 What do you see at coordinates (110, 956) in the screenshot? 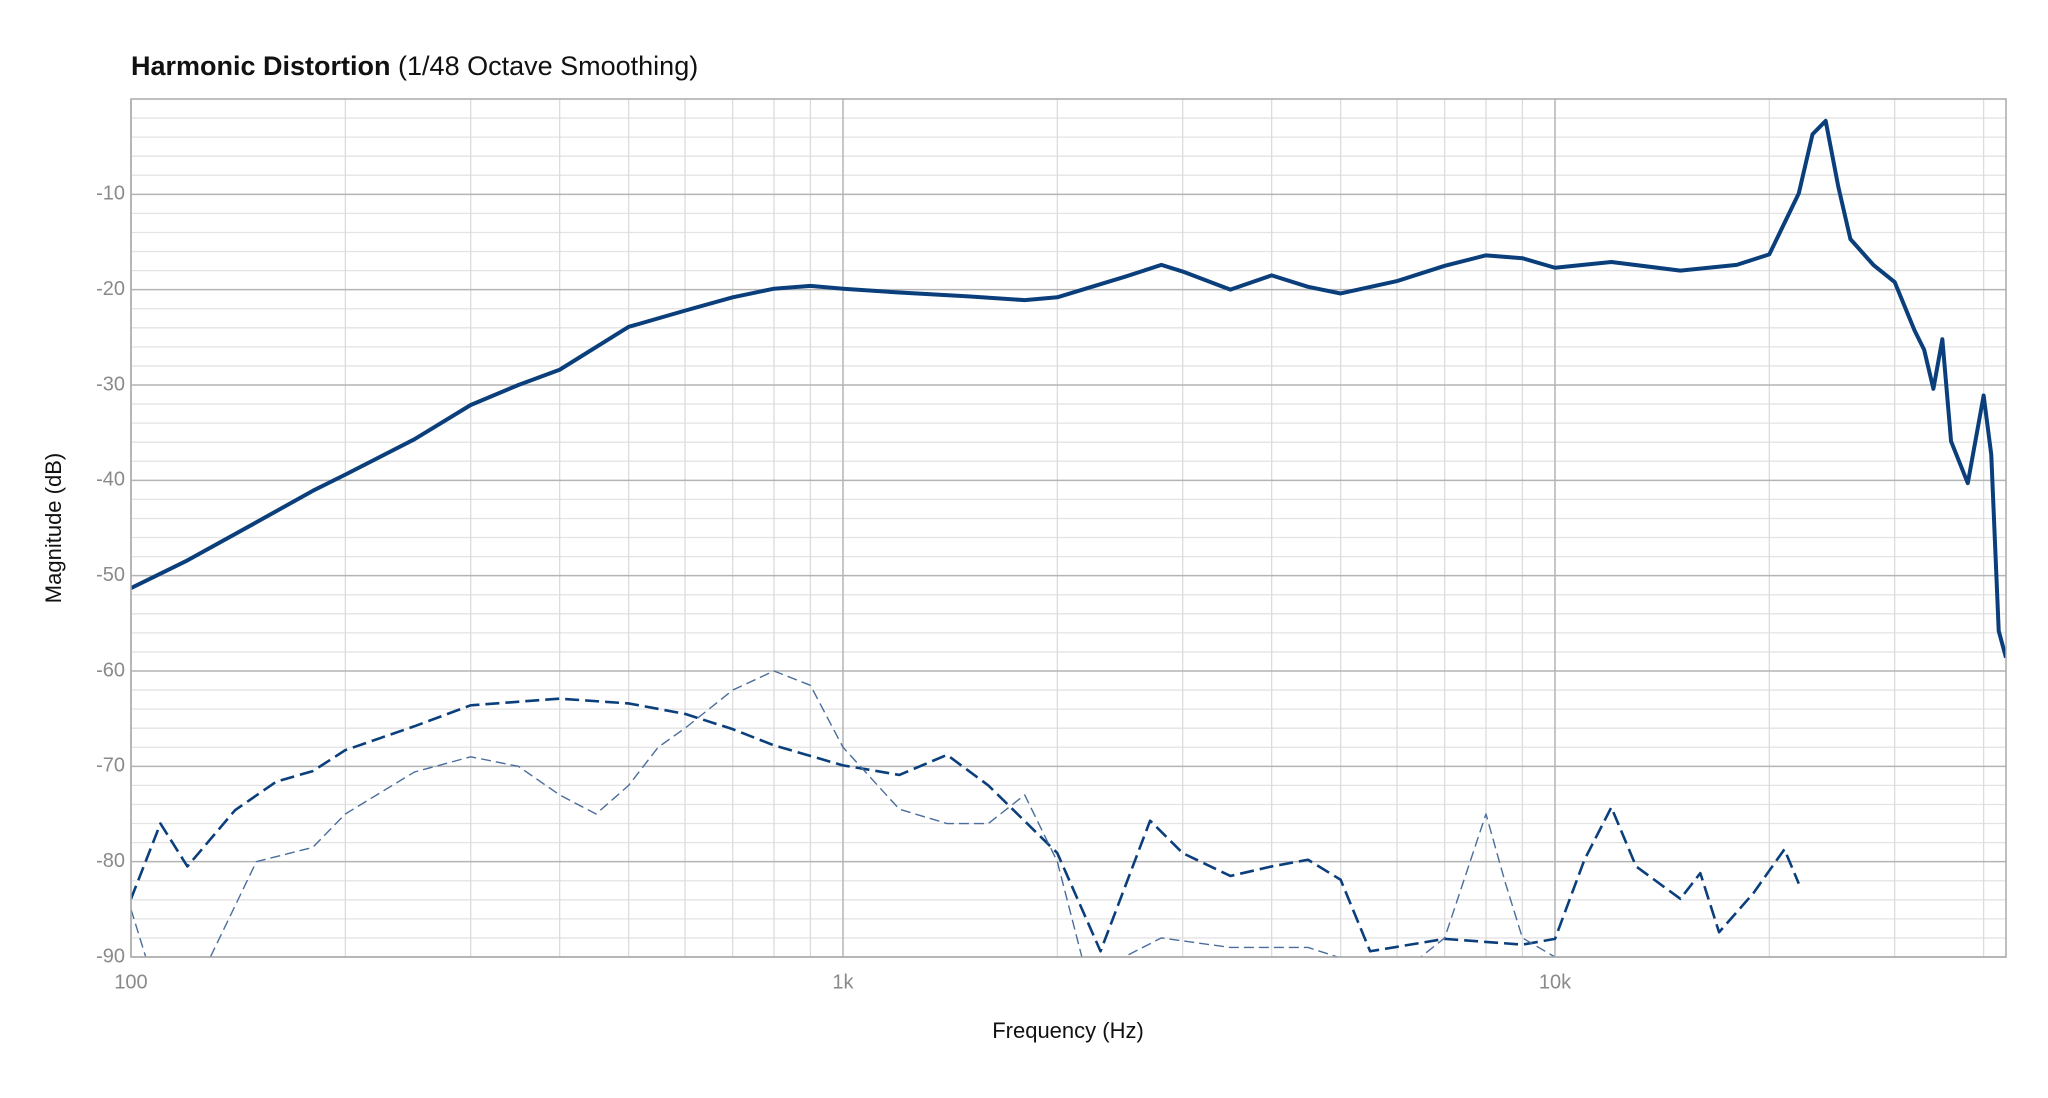
I see `y-tick-label: -90` at bounding box center [110, 956].